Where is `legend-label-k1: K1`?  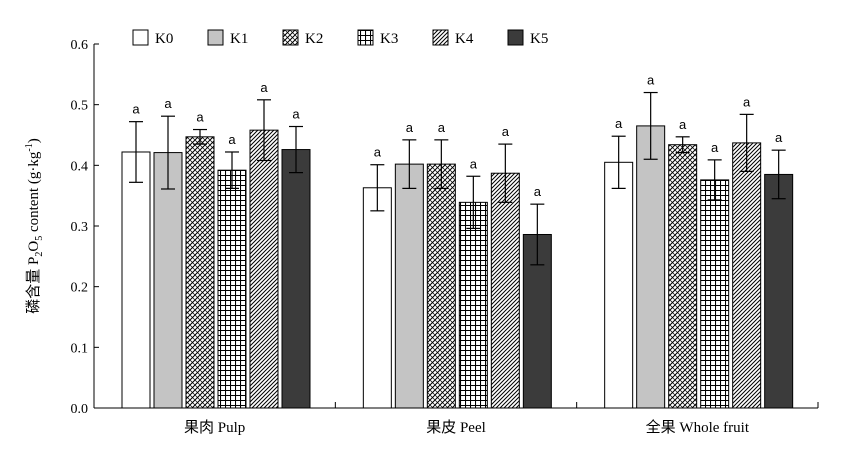 legend-label-k1: K1 is located at coordinates (239, 39).